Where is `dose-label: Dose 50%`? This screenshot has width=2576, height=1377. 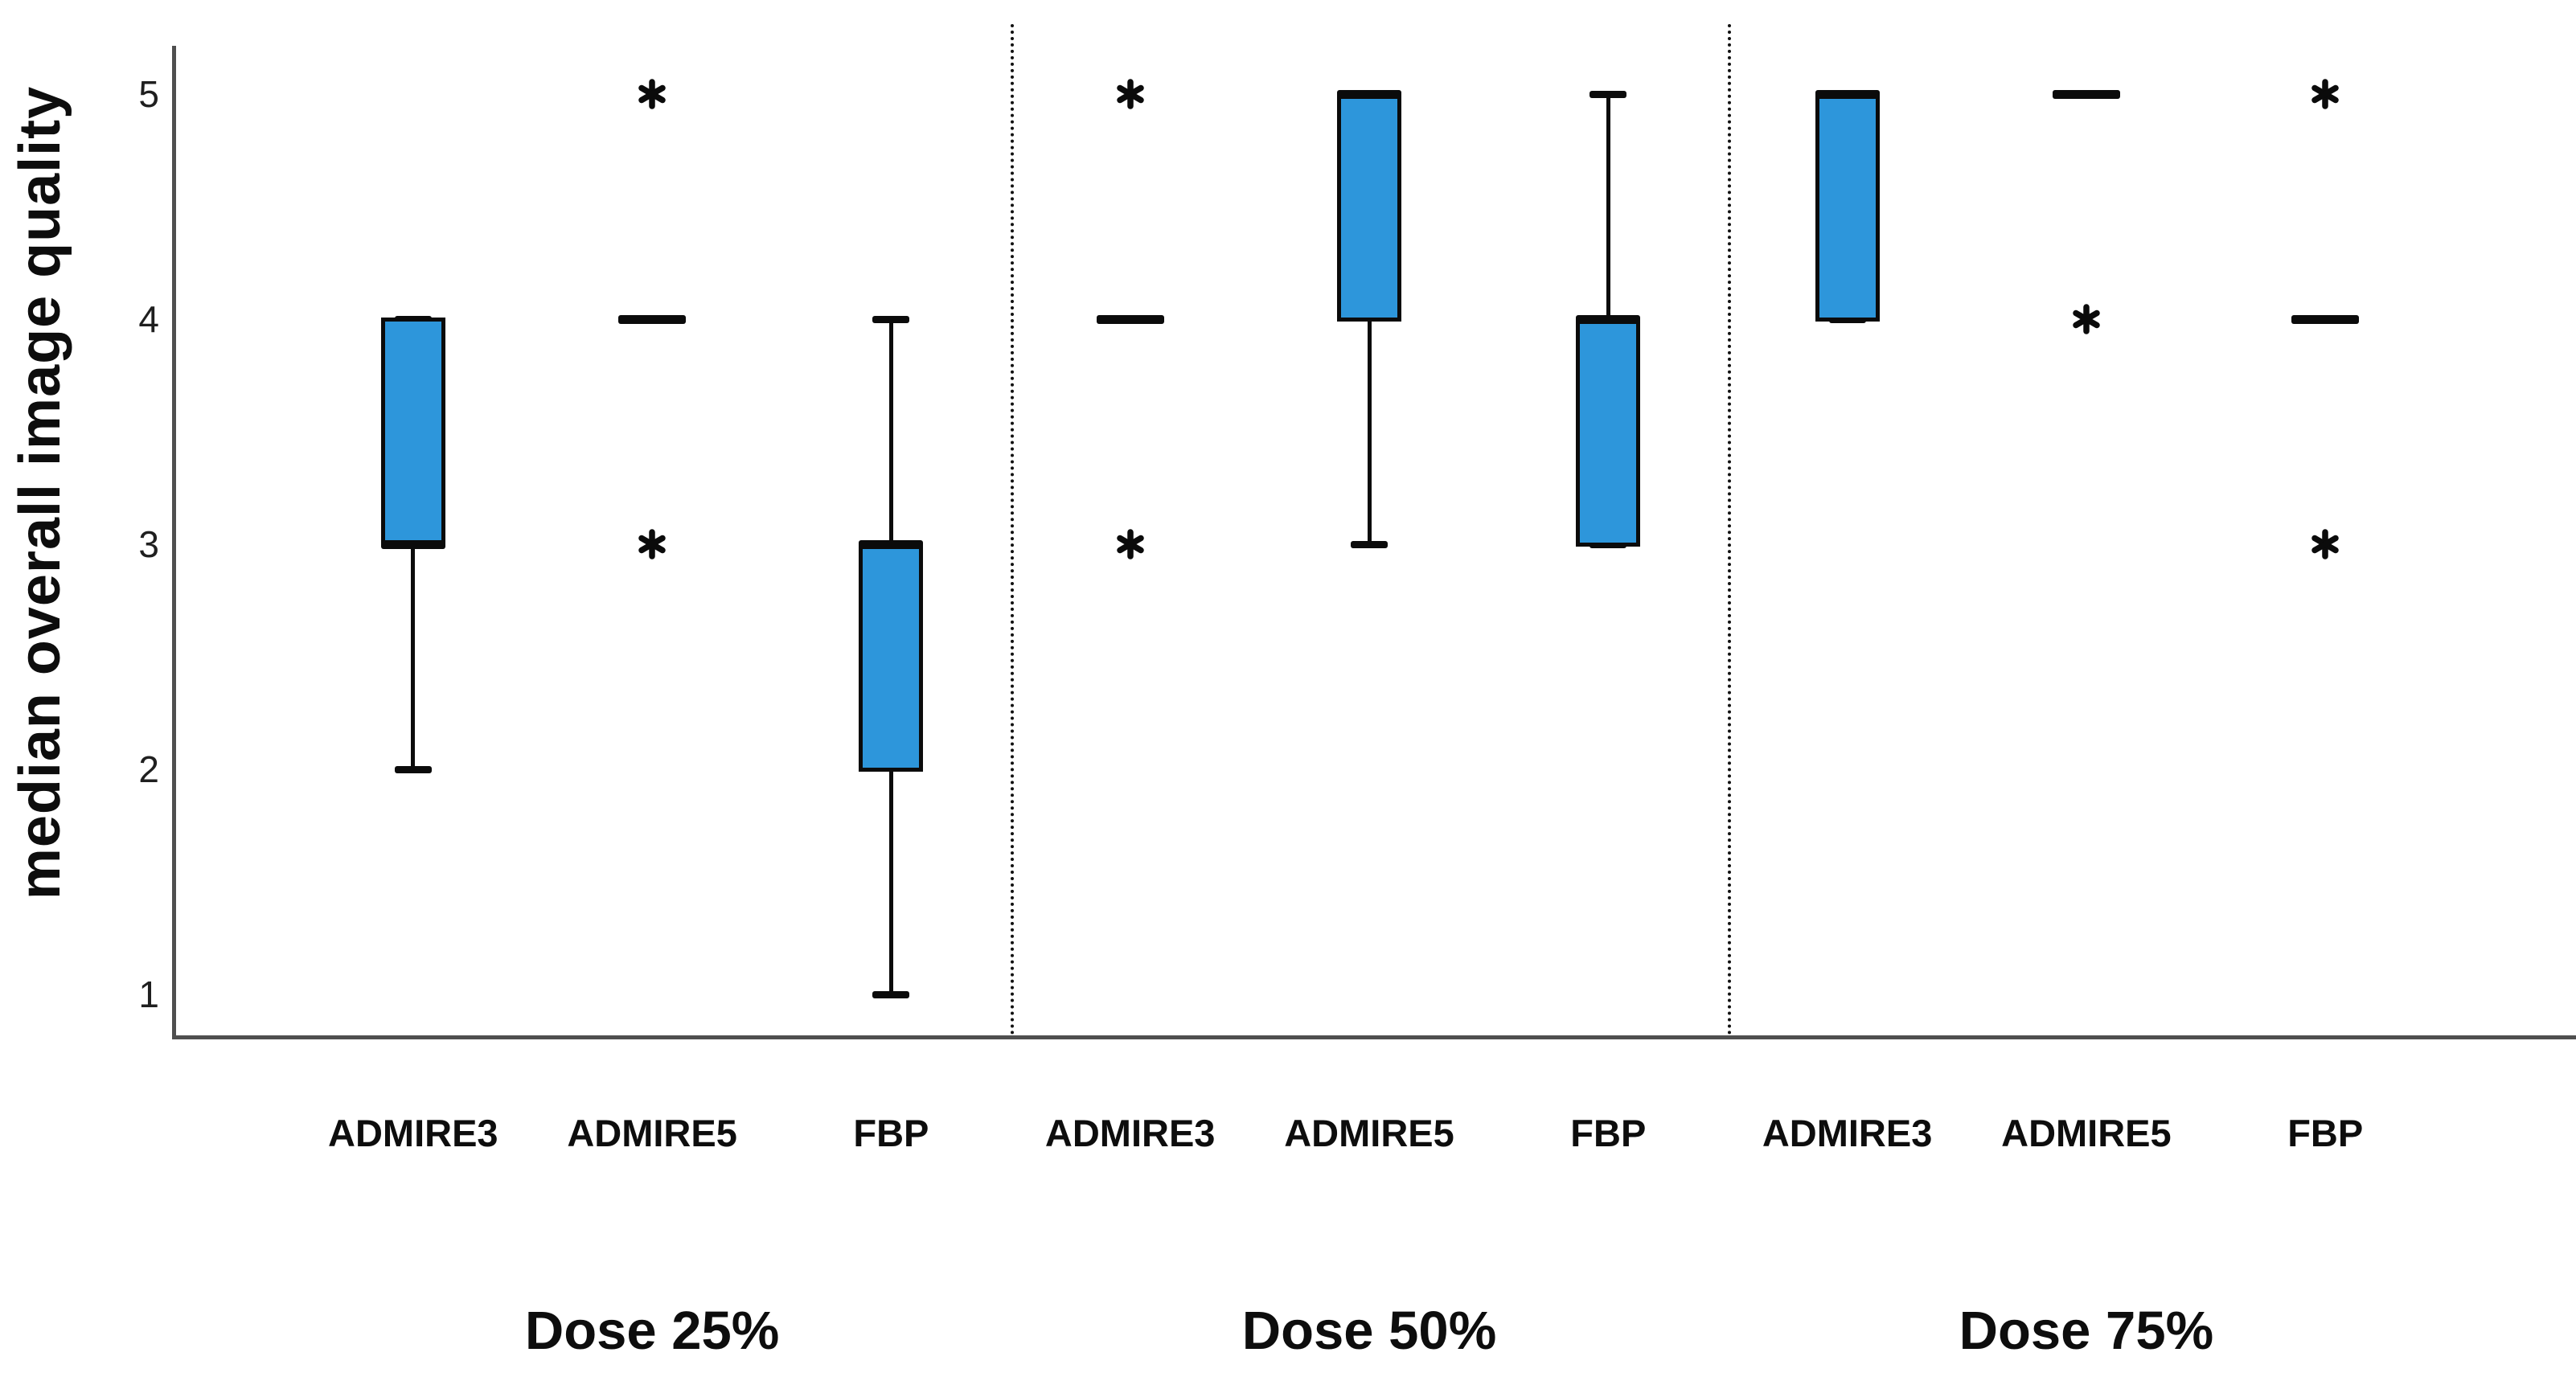 dose-label: Dose 50% is located at coordinates (1369, 1331).